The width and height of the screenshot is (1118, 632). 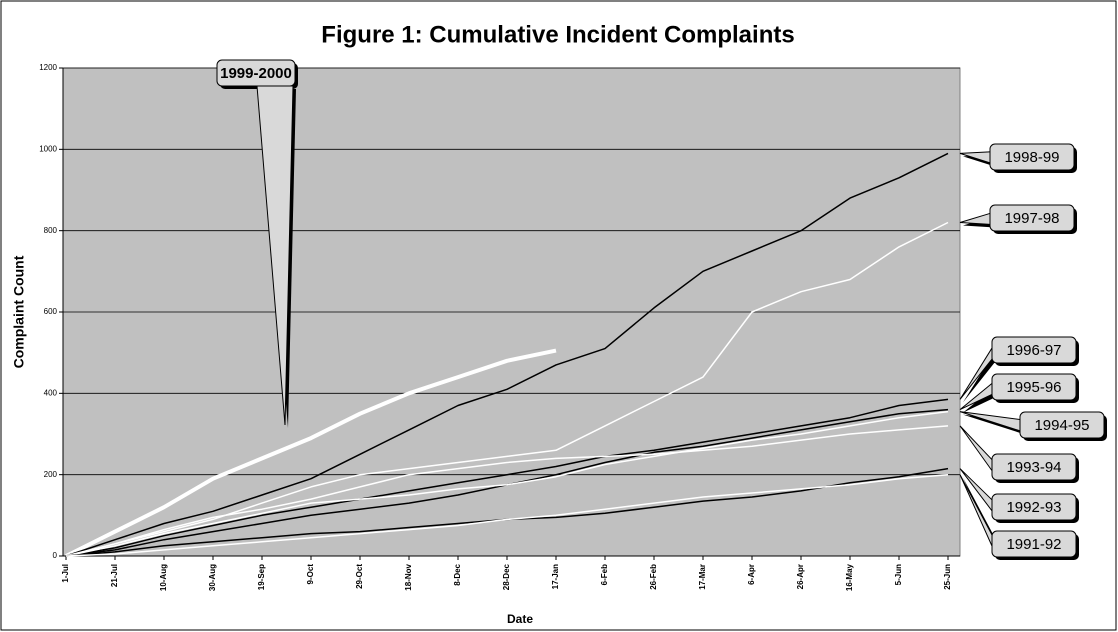 What do you see at coordinates (51, 230) in the screenshot?
I see `y-tick-label: 800` at bounding box center [51, 230].